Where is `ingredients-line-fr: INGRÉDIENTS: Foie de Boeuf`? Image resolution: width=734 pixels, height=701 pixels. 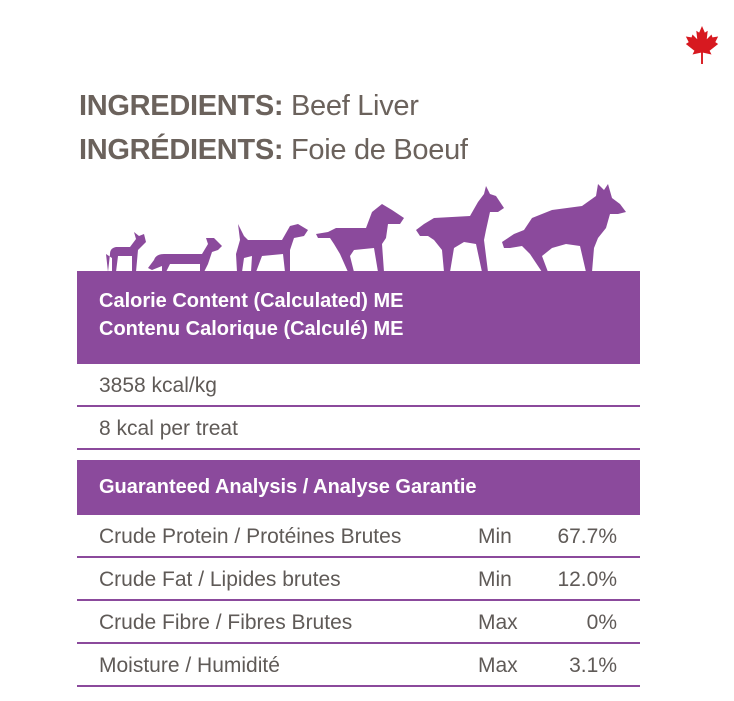 ingredients-line-fr: INGRÉDIENTS: Foie de Boeuf is located at coordinates (273, 150).